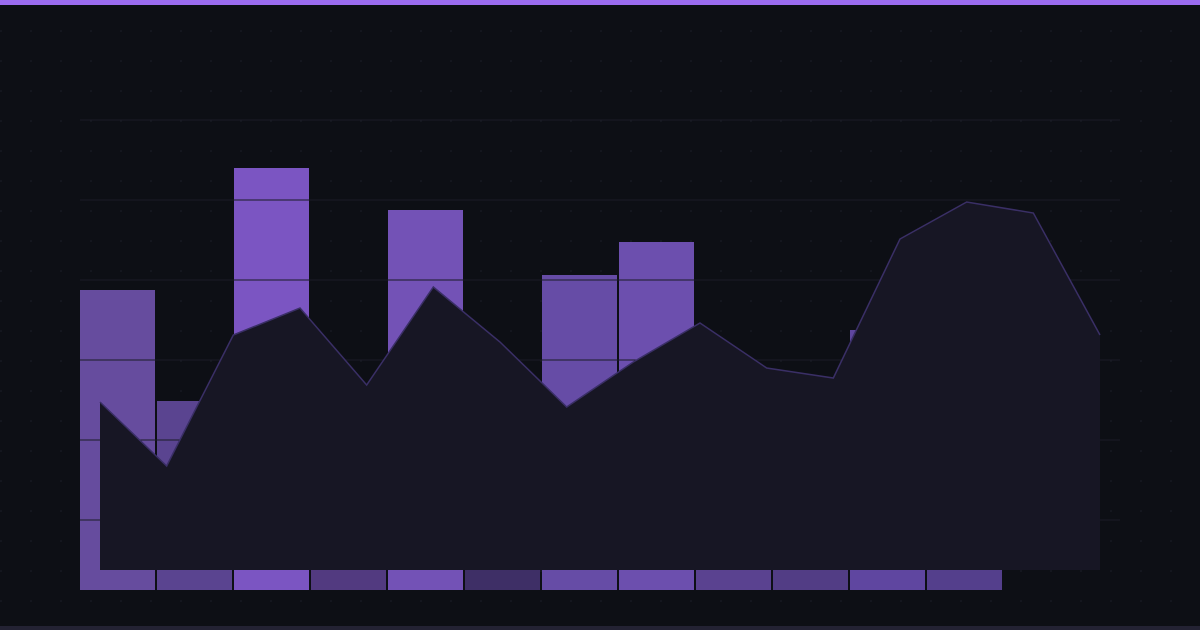 The image size is (1200, 630). What do you see at coordinates (600, 2) in the screenshot?
I see `top-accent` at bounding box center [600, 2].